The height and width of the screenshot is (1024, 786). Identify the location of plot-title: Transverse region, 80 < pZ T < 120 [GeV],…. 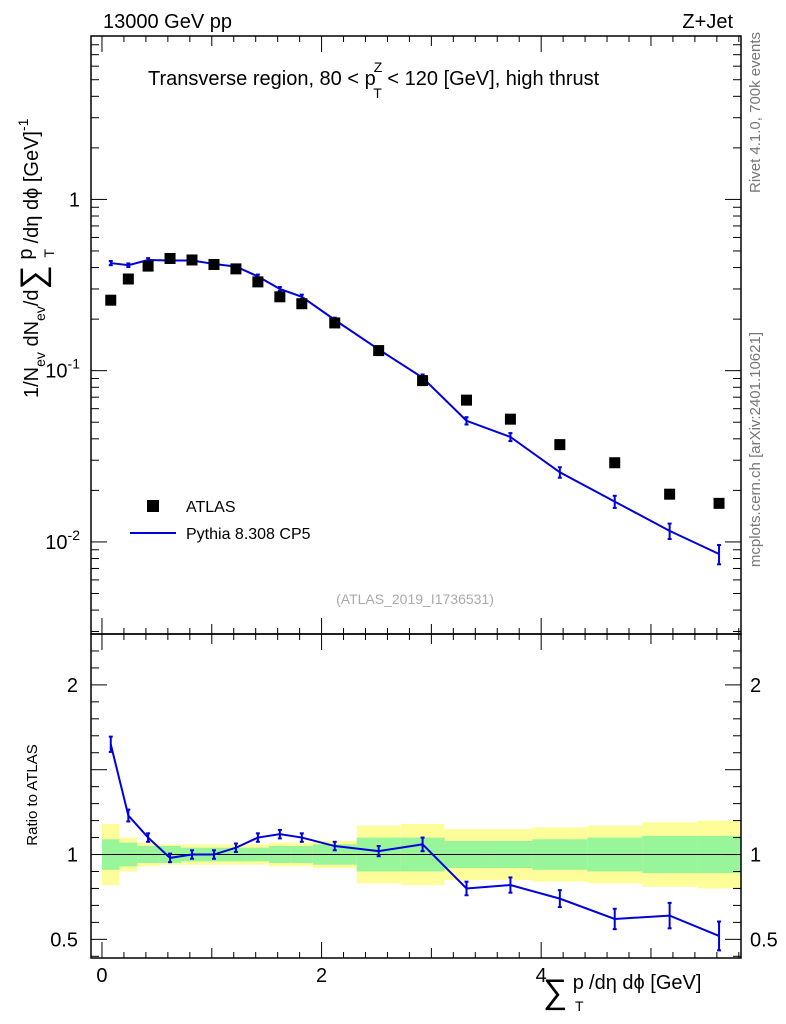
(374, 80).